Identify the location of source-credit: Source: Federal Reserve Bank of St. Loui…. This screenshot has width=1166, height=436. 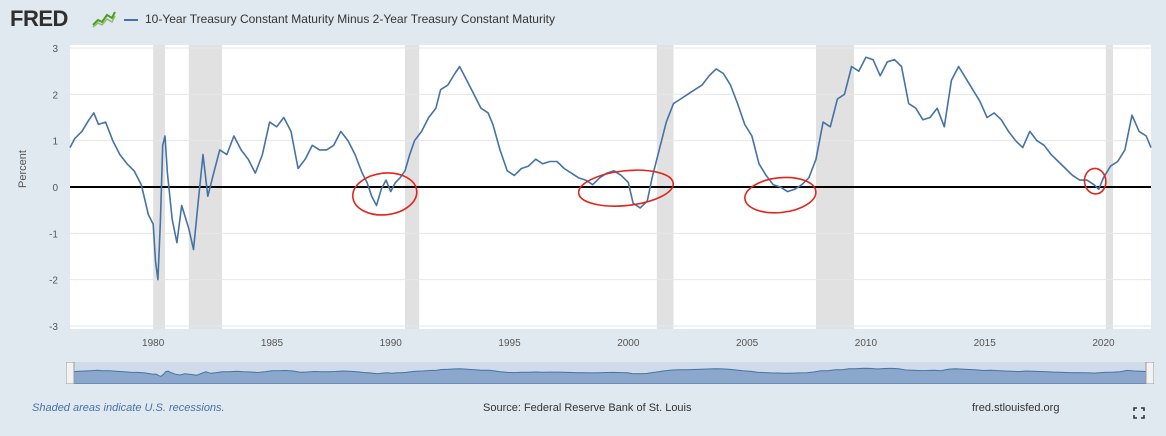
(587, 408).